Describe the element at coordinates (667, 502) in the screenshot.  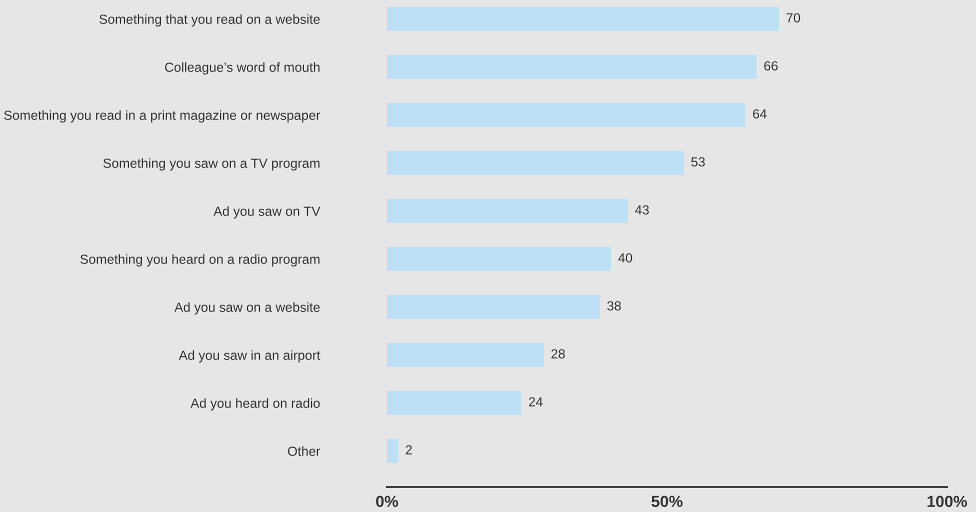
I see `x-tick-label: 50%` at that location.